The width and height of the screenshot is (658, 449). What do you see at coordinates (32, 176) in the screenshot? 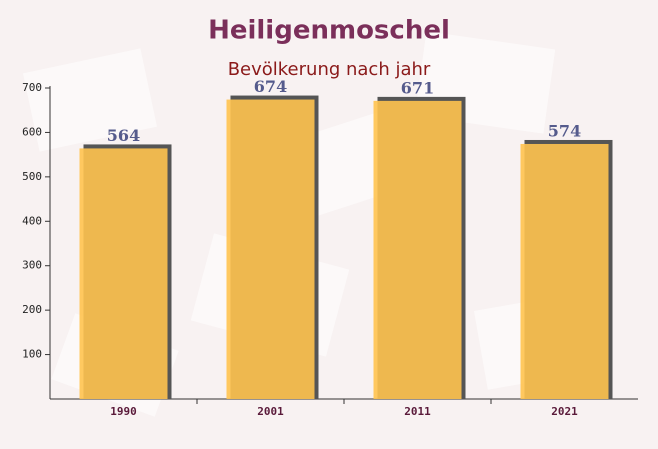
I see `y-tick-label: 500` at bounding box center [32, 176].